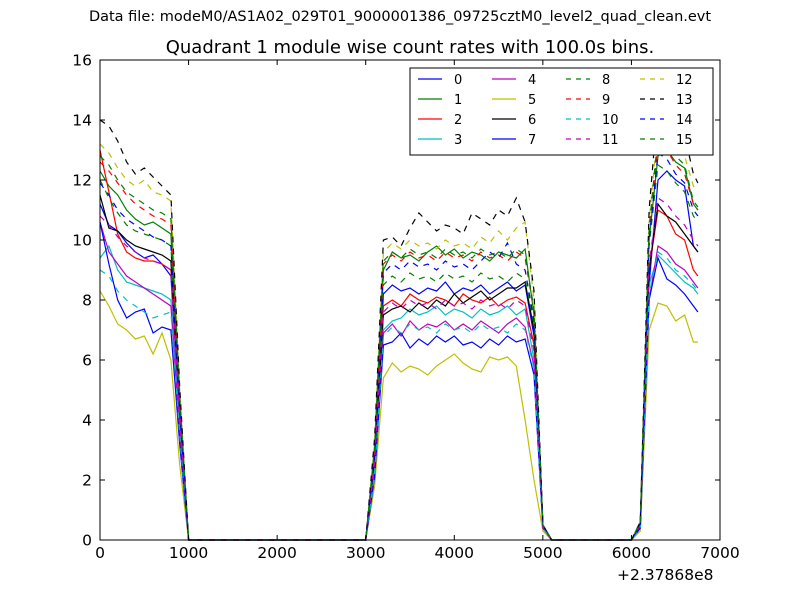  I want to click on legend-label-11: 11, so click(610, 140).